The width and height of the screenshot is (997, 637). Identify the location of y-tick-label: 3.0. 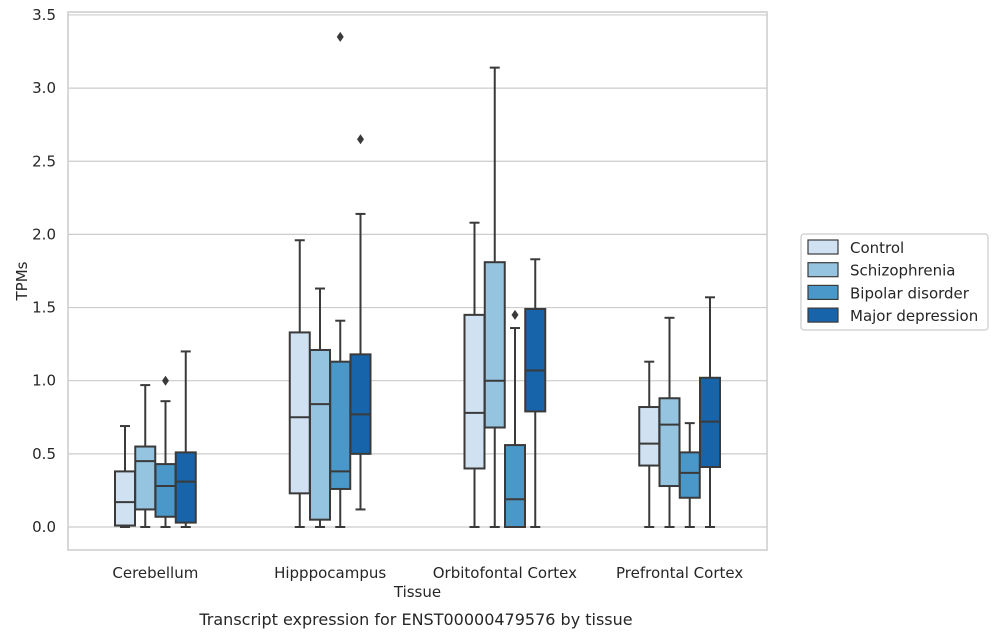
(44, 88).